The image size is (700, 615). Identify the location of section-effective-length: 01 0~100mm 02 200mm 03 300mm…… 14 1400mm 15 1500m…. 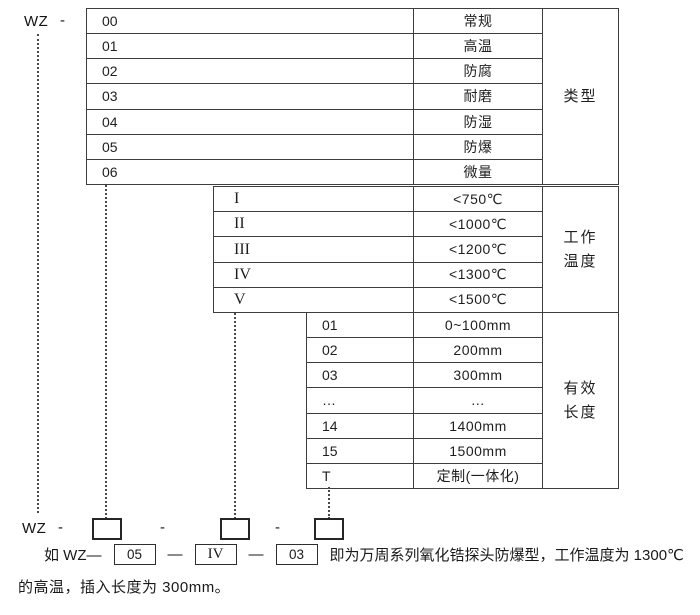
(462, 400).